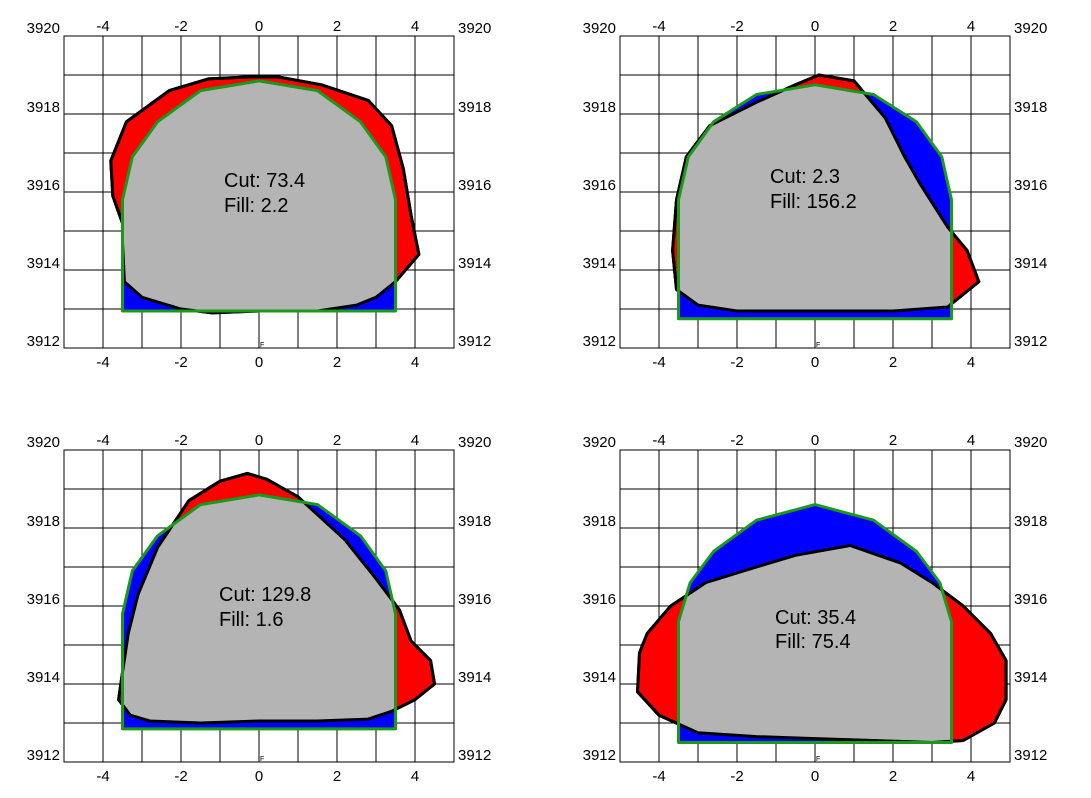 The height and width of the screenshot is (798, 1091). I want to click on fill-label: Fill: 156.2, so click(813, 202).